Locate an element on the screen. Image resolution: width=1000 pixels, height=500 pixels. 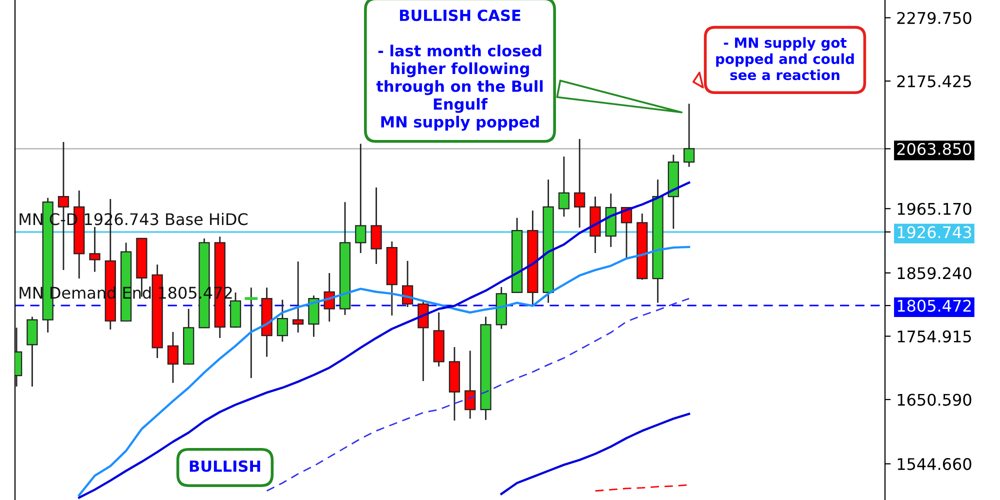
line-series is located at coordinates (595, 454).